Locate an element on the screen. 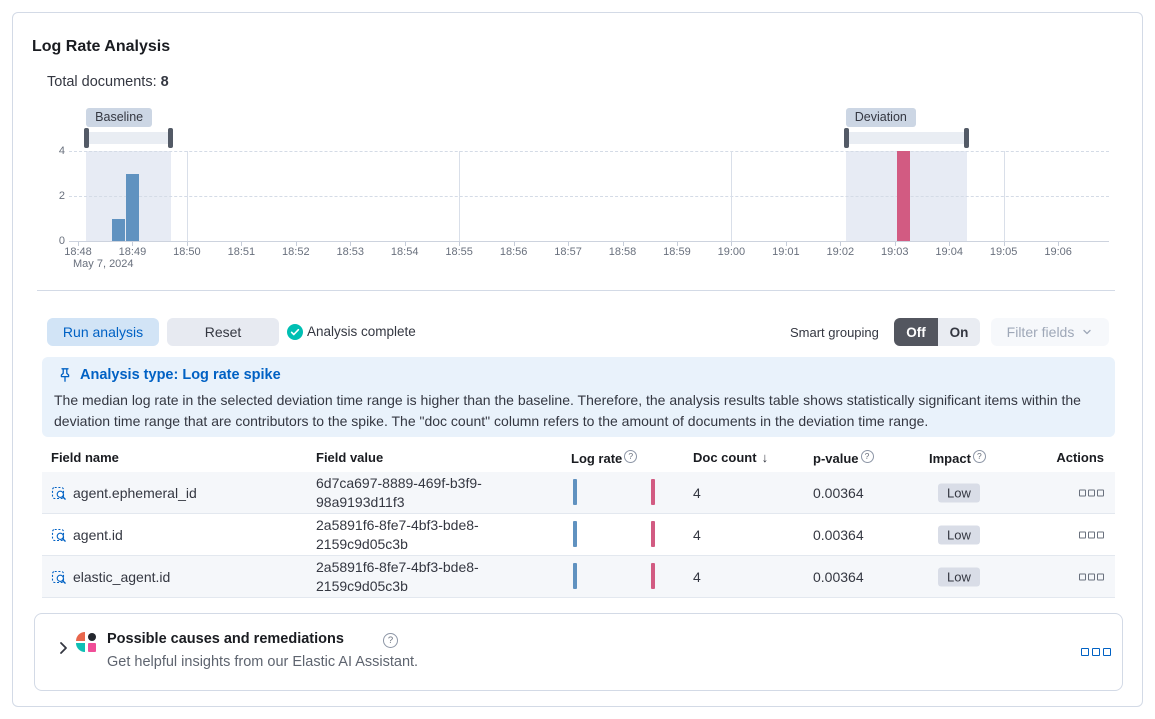  filter-fields-label: Filter fields is located at coordinates (1040, 332).